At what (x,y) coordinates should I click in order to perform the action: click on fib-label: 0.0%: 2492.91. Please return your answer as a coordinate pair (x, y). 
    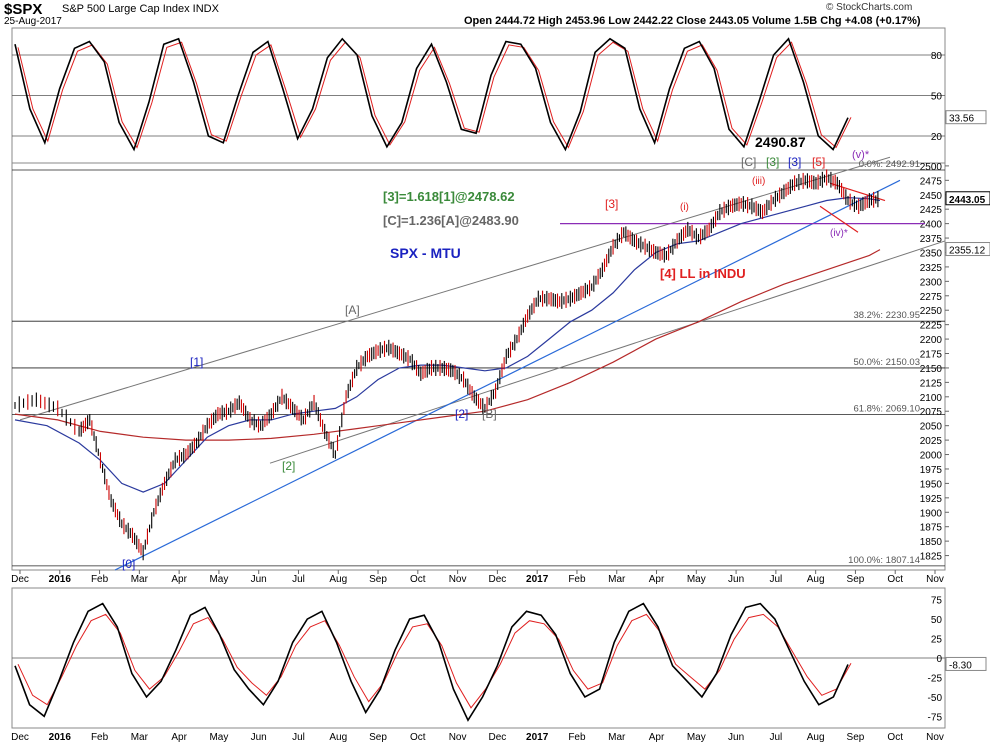
    Looking at the image, I should click on (889, 164).